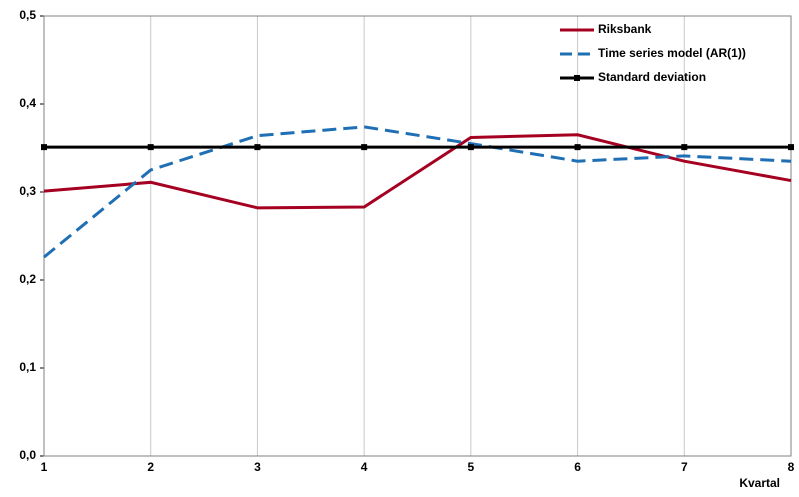  Describe the element at coordinates (27, 15) in the screenshot. I see `y-tick-label: 0,5` at that location.